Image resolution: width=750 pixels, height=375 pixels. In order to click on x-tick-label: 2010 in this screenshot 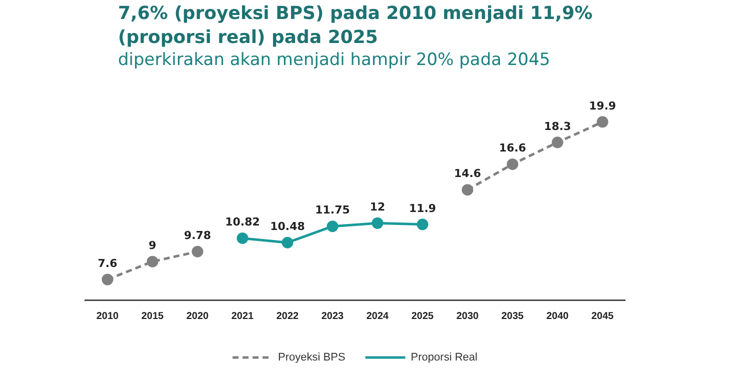, I will do `click(108, 316)`.